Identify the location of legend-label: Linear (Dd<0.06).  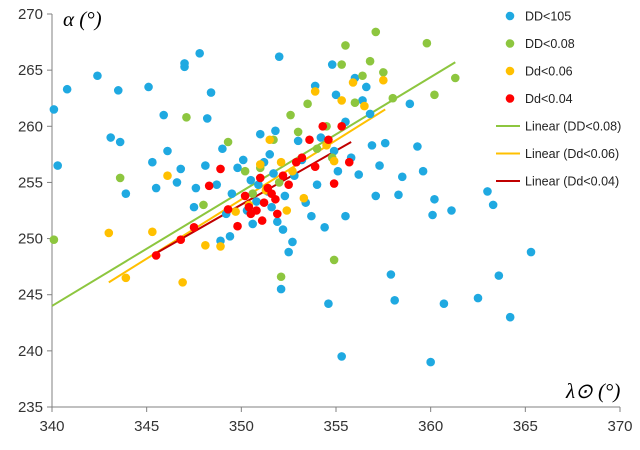
(572, 154).